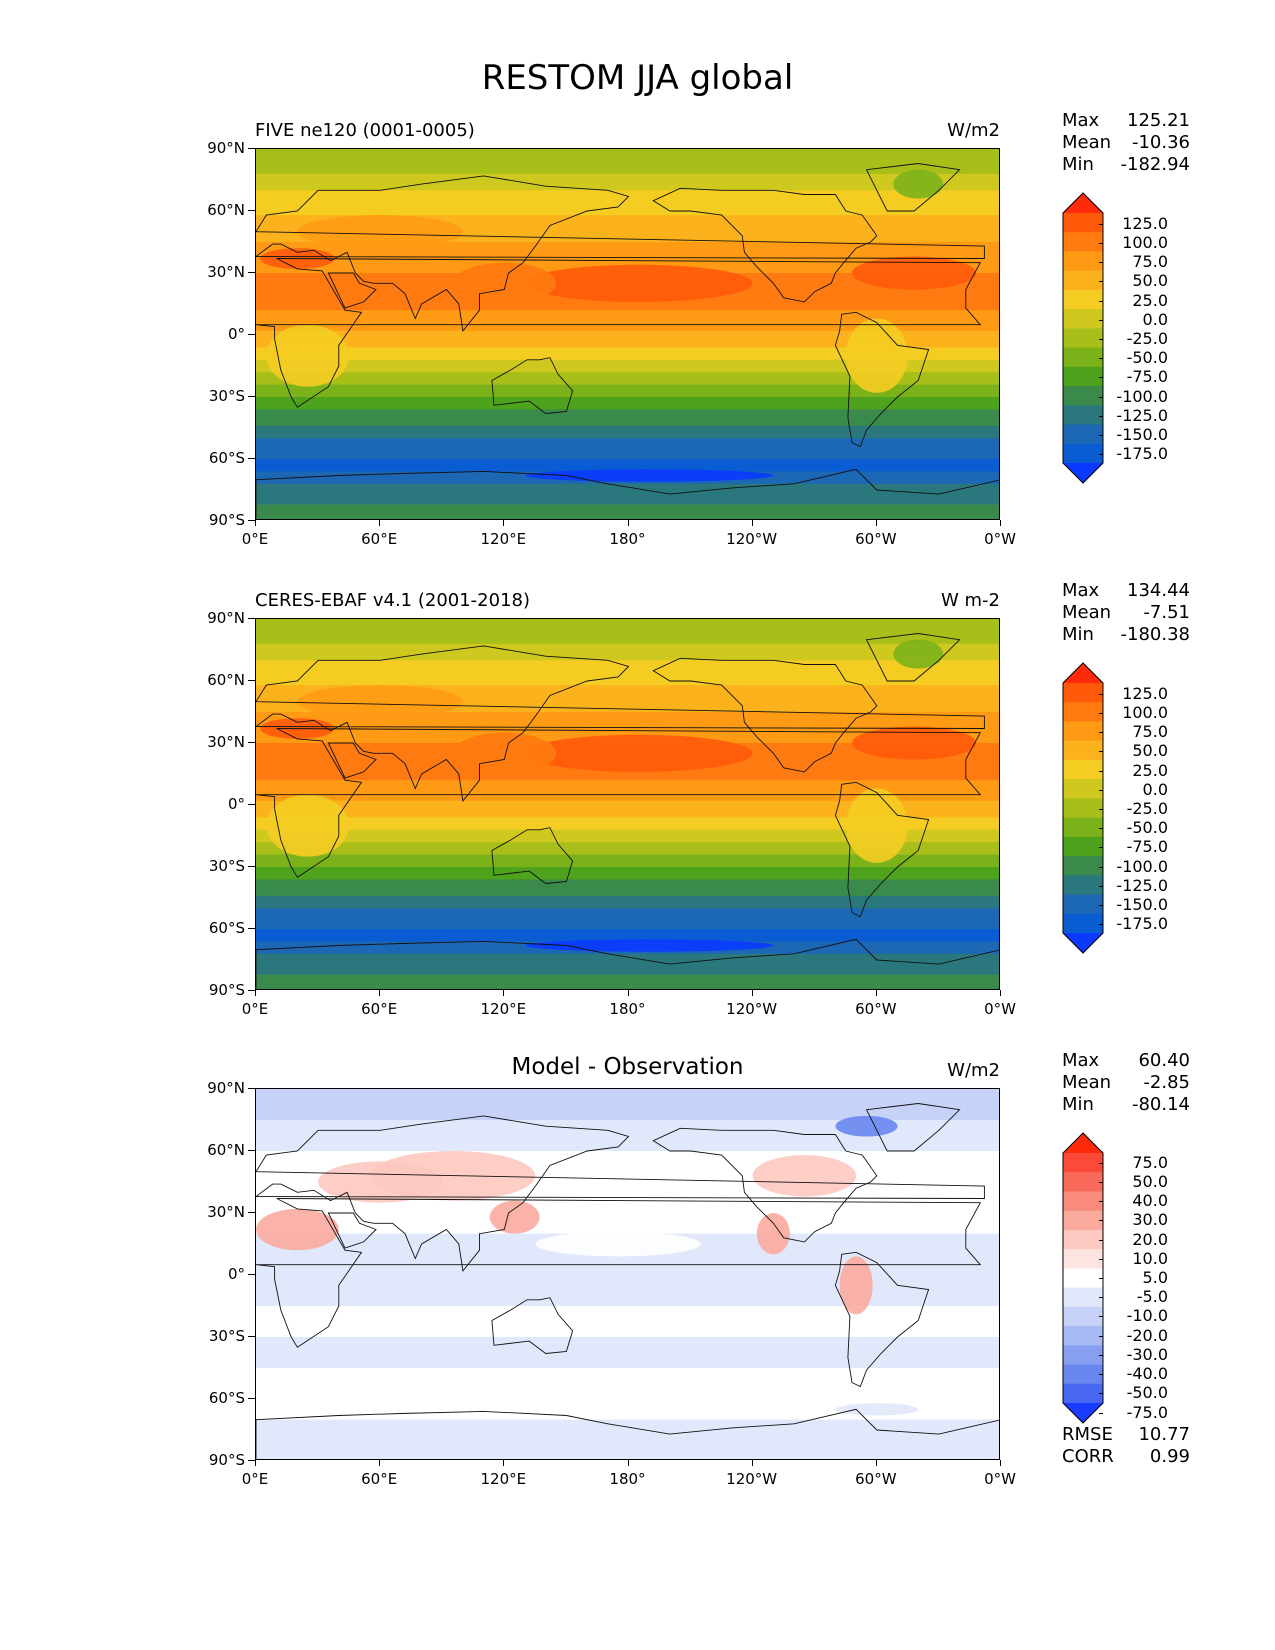 Image resolution: width=1275 pixels, height=1650 pixels. What do you see at coordinates (973, 1070) in the screenshot?
I see `panel-units: W/m2` at bounding box center [973, 1070].